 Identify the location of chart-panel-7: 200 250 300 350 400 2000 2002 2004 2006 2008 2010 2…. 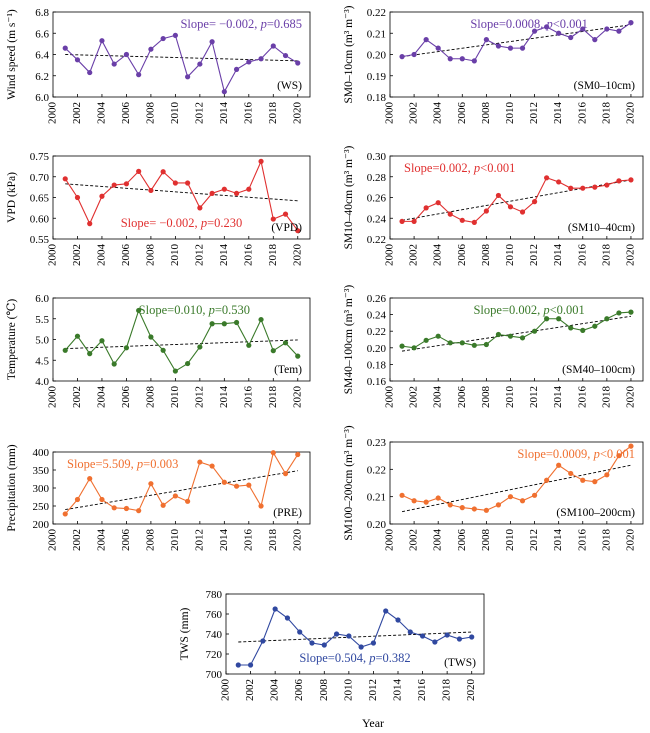
(158, 498).